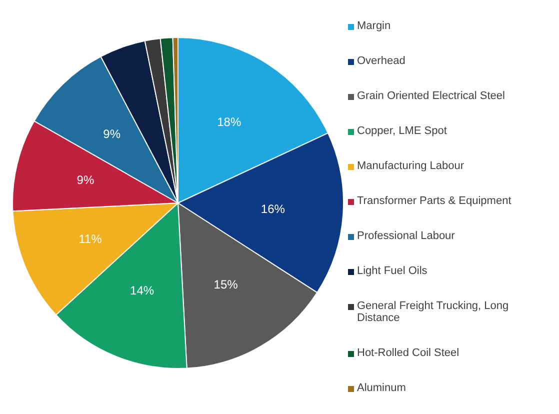 This screenshot has height=414, width=559. What do you see at coordinates (229, 122) in the screenshot?
I see `data-label: 18%` at bounding box center [229, 122].